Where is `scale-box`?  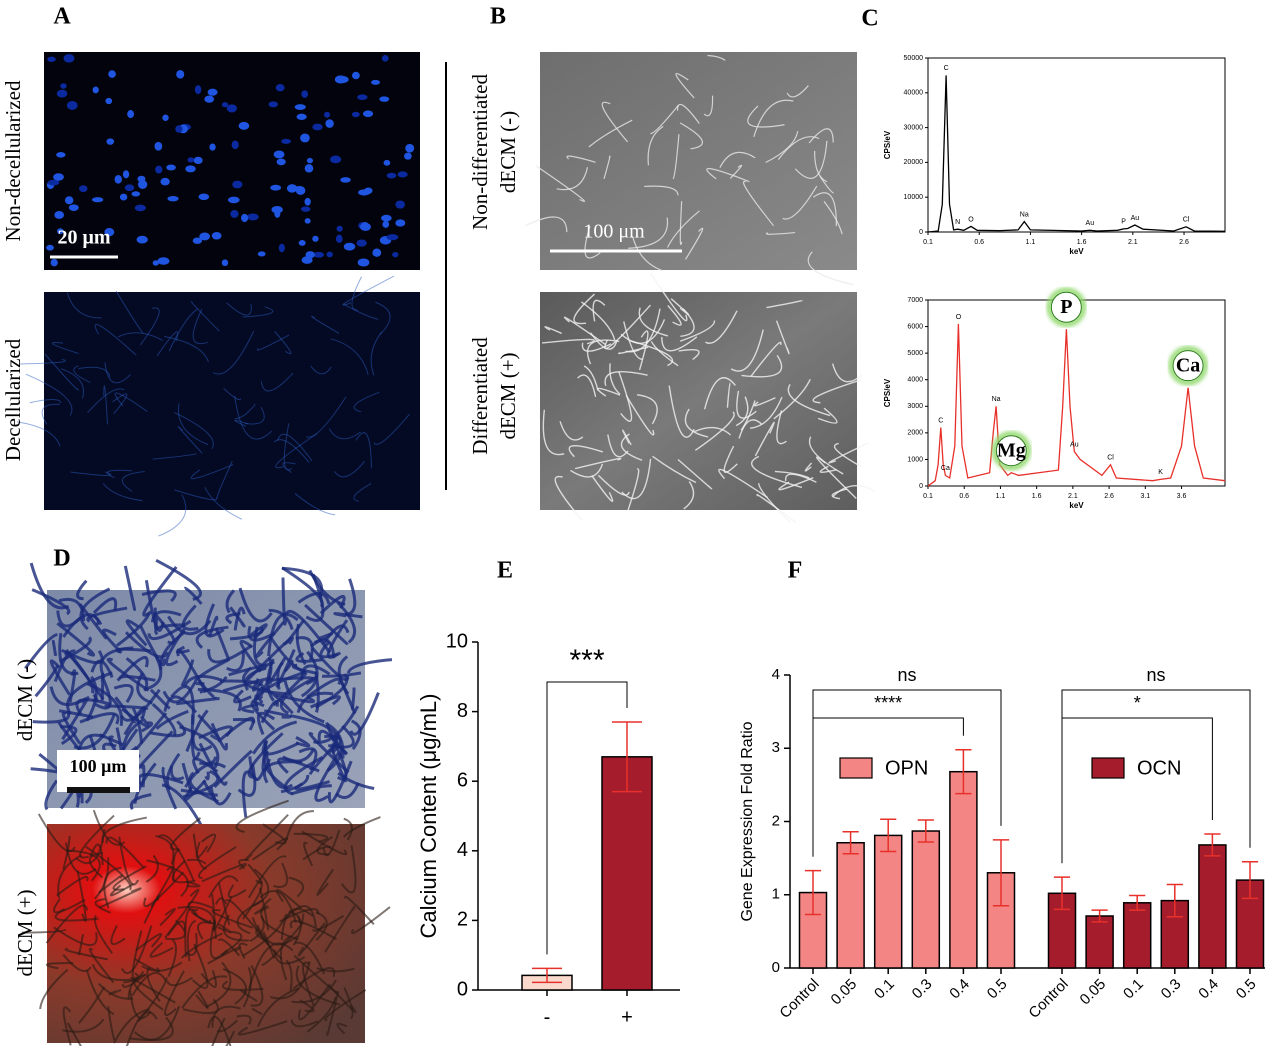
scale-box is located at coordinates (98, 771).